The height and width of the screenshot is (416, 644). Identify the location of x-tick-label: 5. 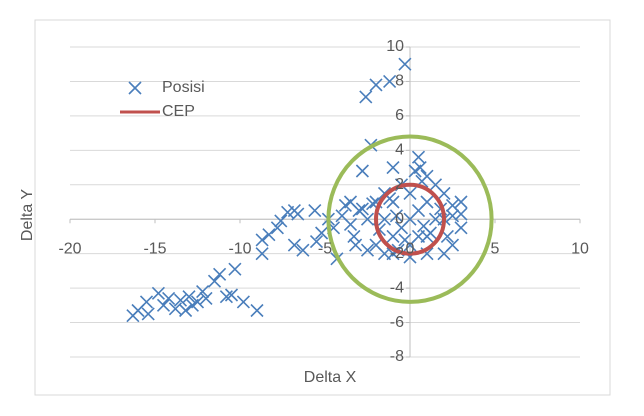
(495, 248).